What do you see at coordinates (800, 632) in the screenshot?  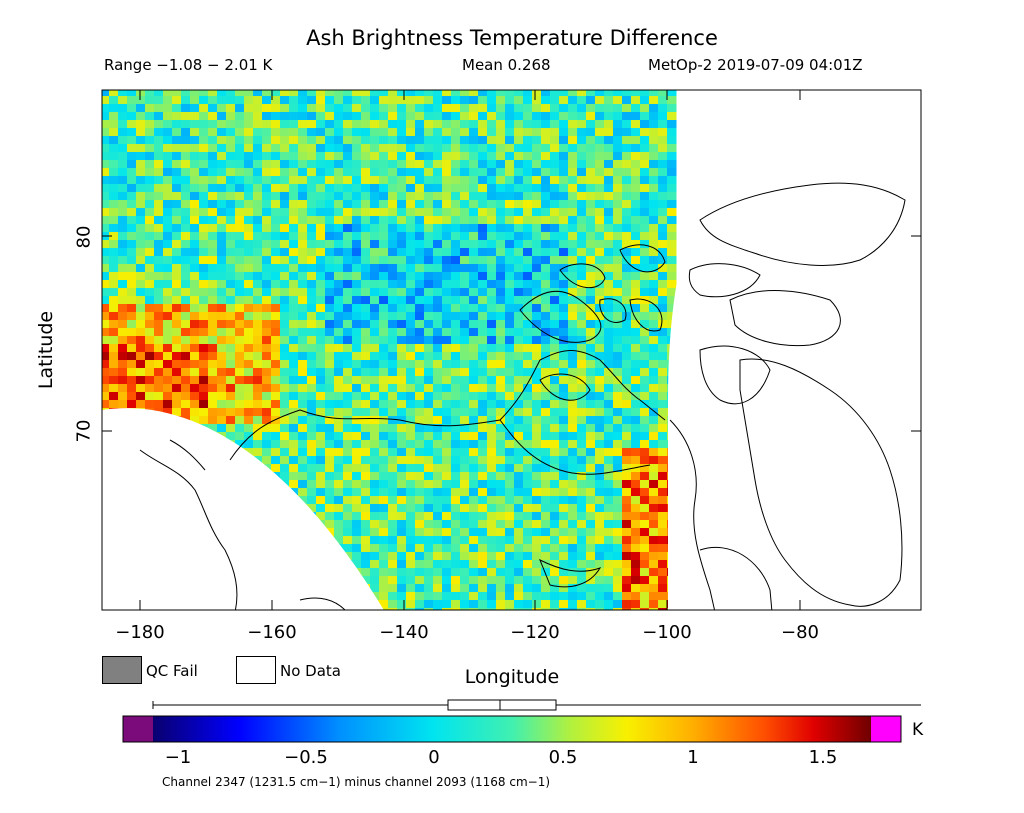 I see `x-tick-label: −80` at bounding box center [800, 632].